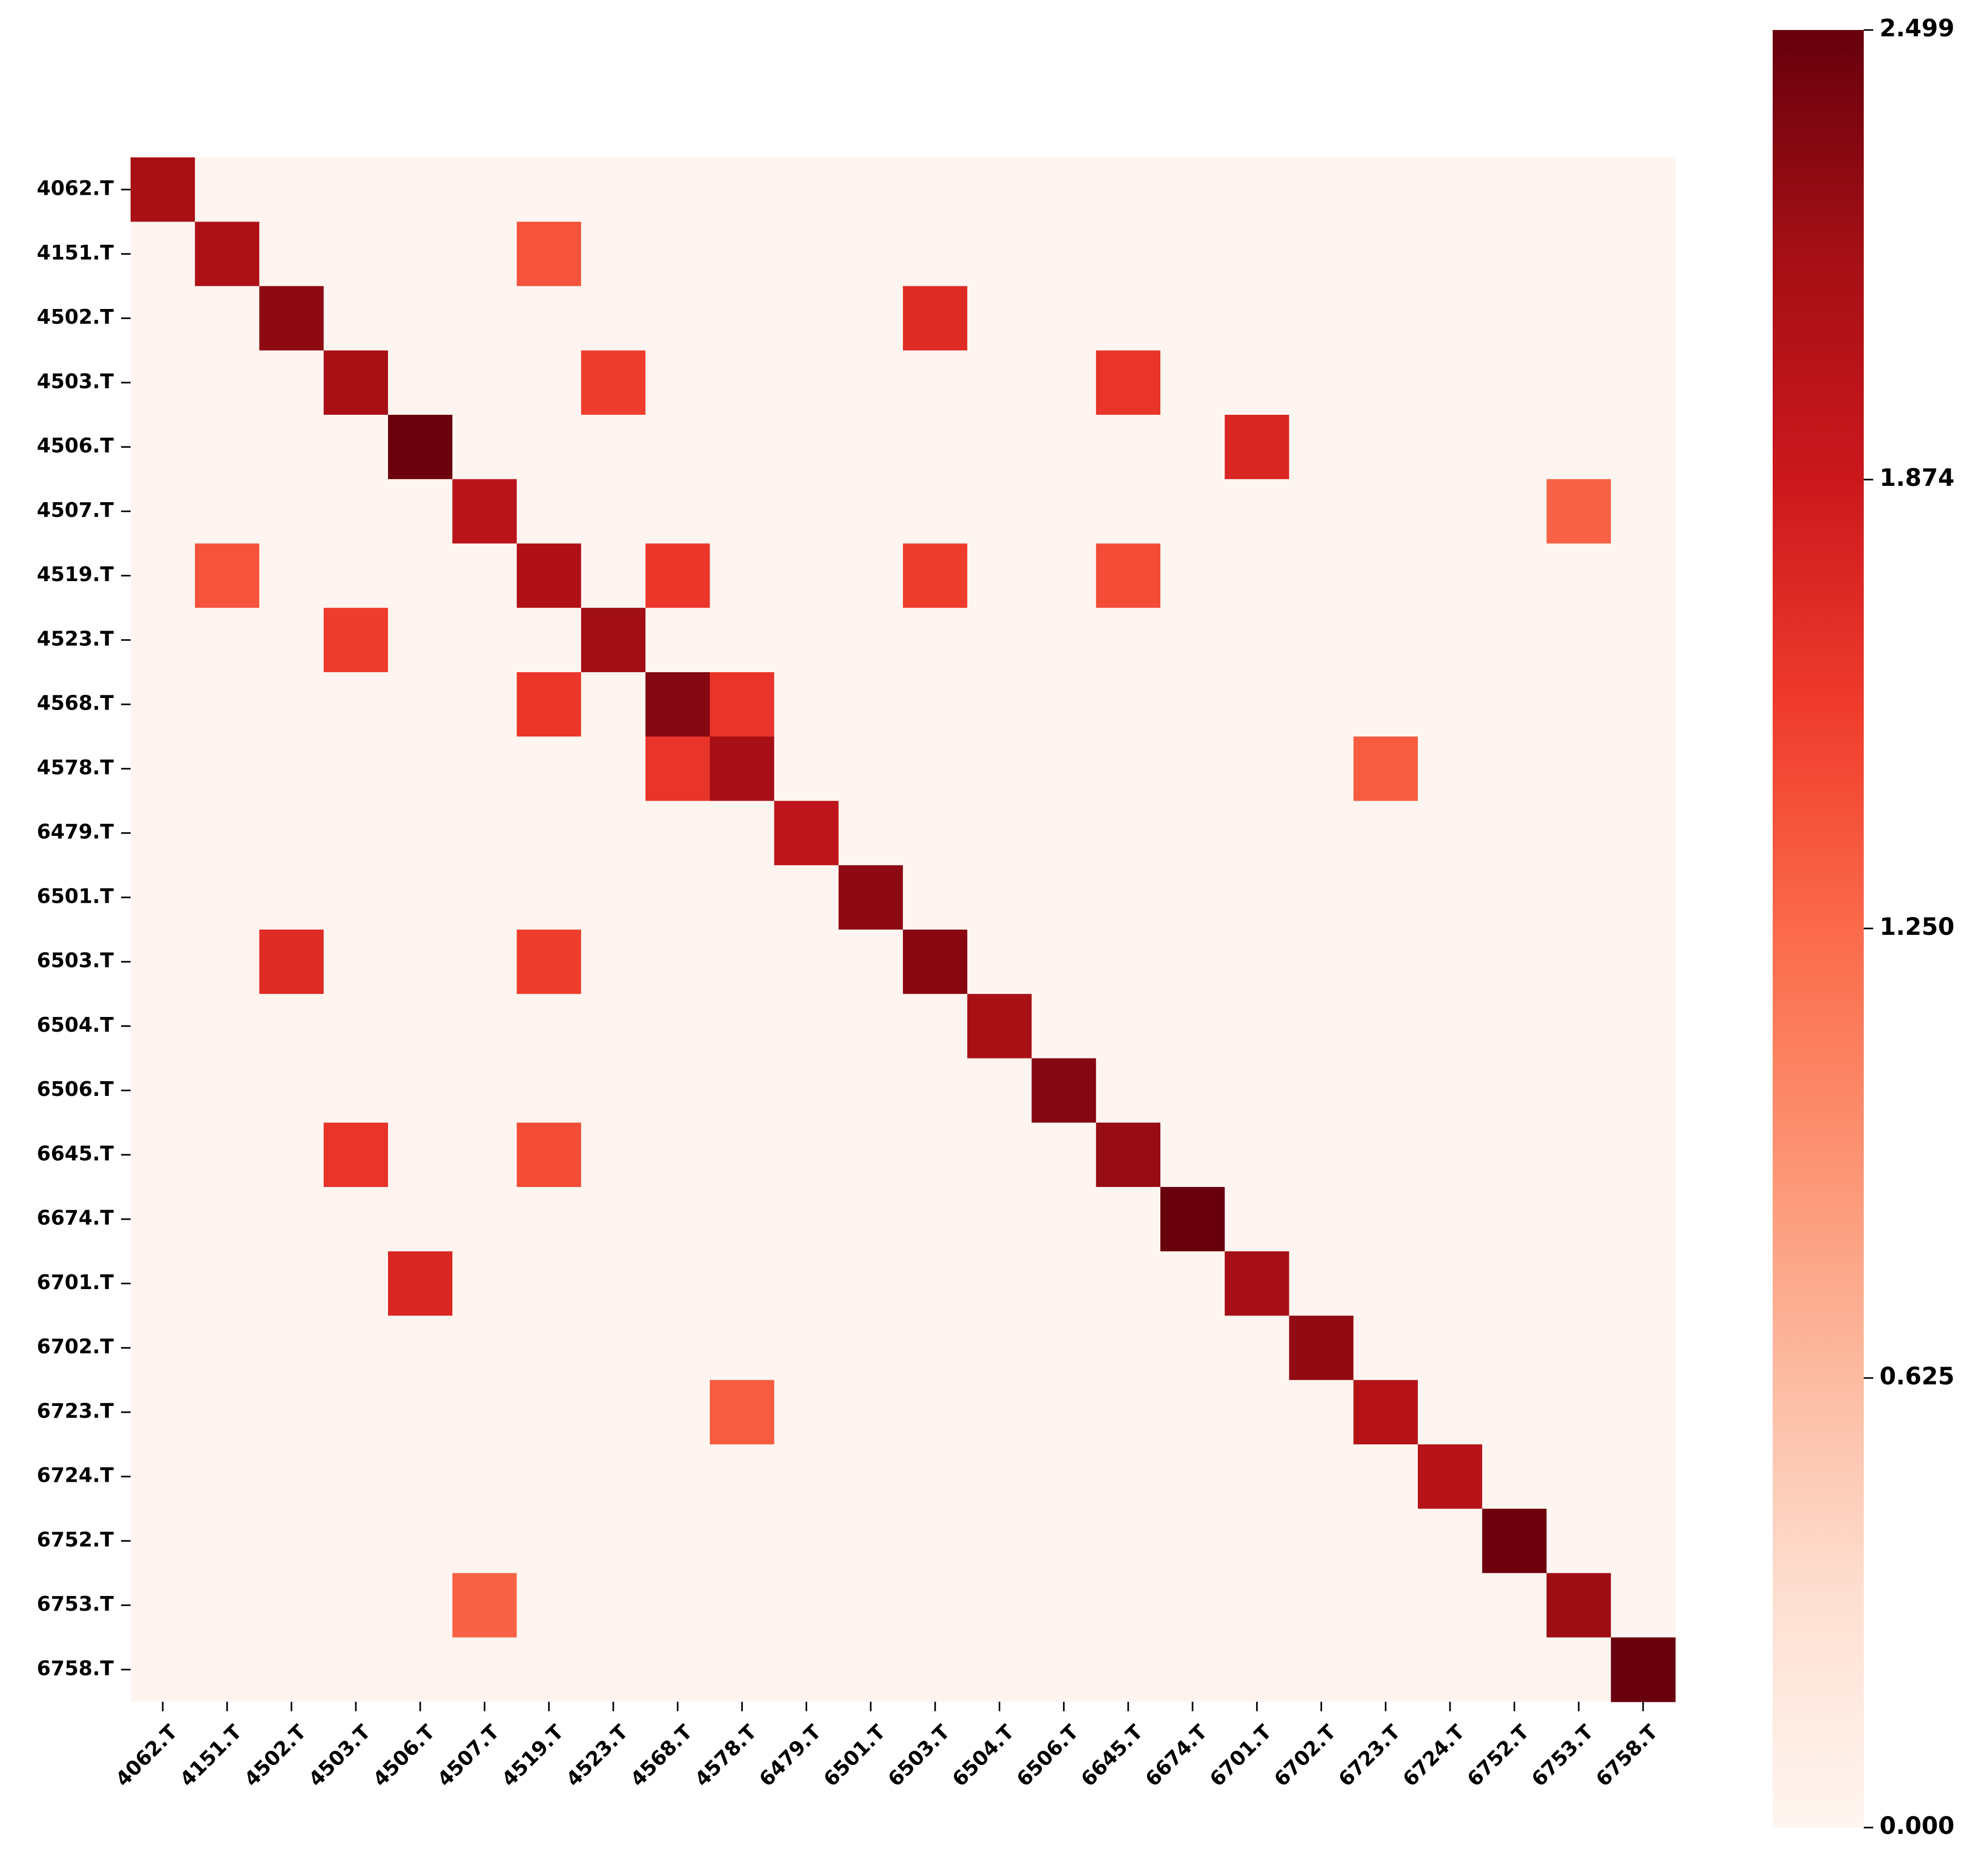  I want to click on y-tick-label: 6674.T, so click(75, 1218).